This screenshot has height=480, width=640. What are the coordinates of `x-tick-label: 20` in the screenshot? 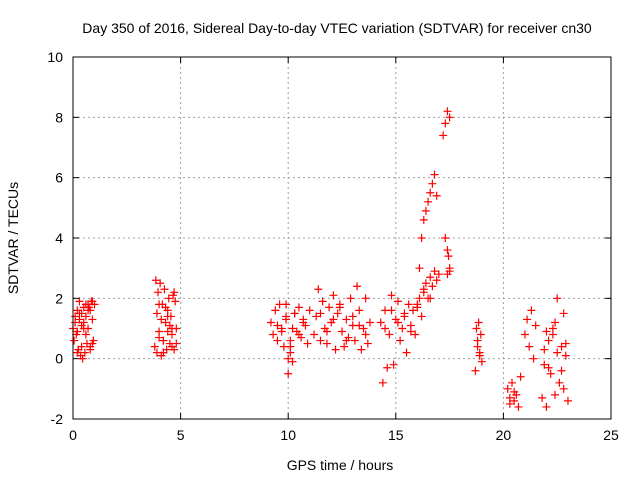 It's located at (504, 435).